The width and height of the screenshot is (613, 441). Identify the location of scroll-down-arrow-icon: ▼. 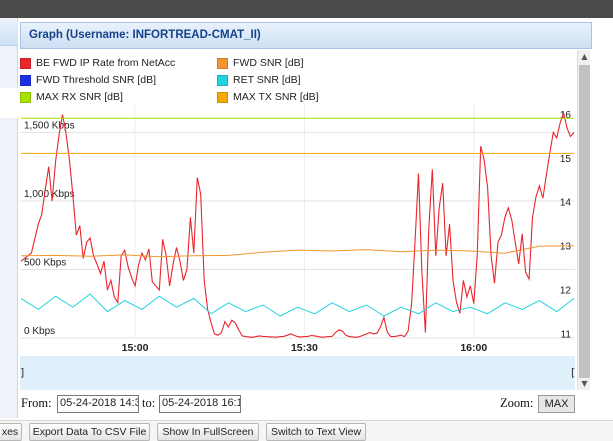
(584, 383).